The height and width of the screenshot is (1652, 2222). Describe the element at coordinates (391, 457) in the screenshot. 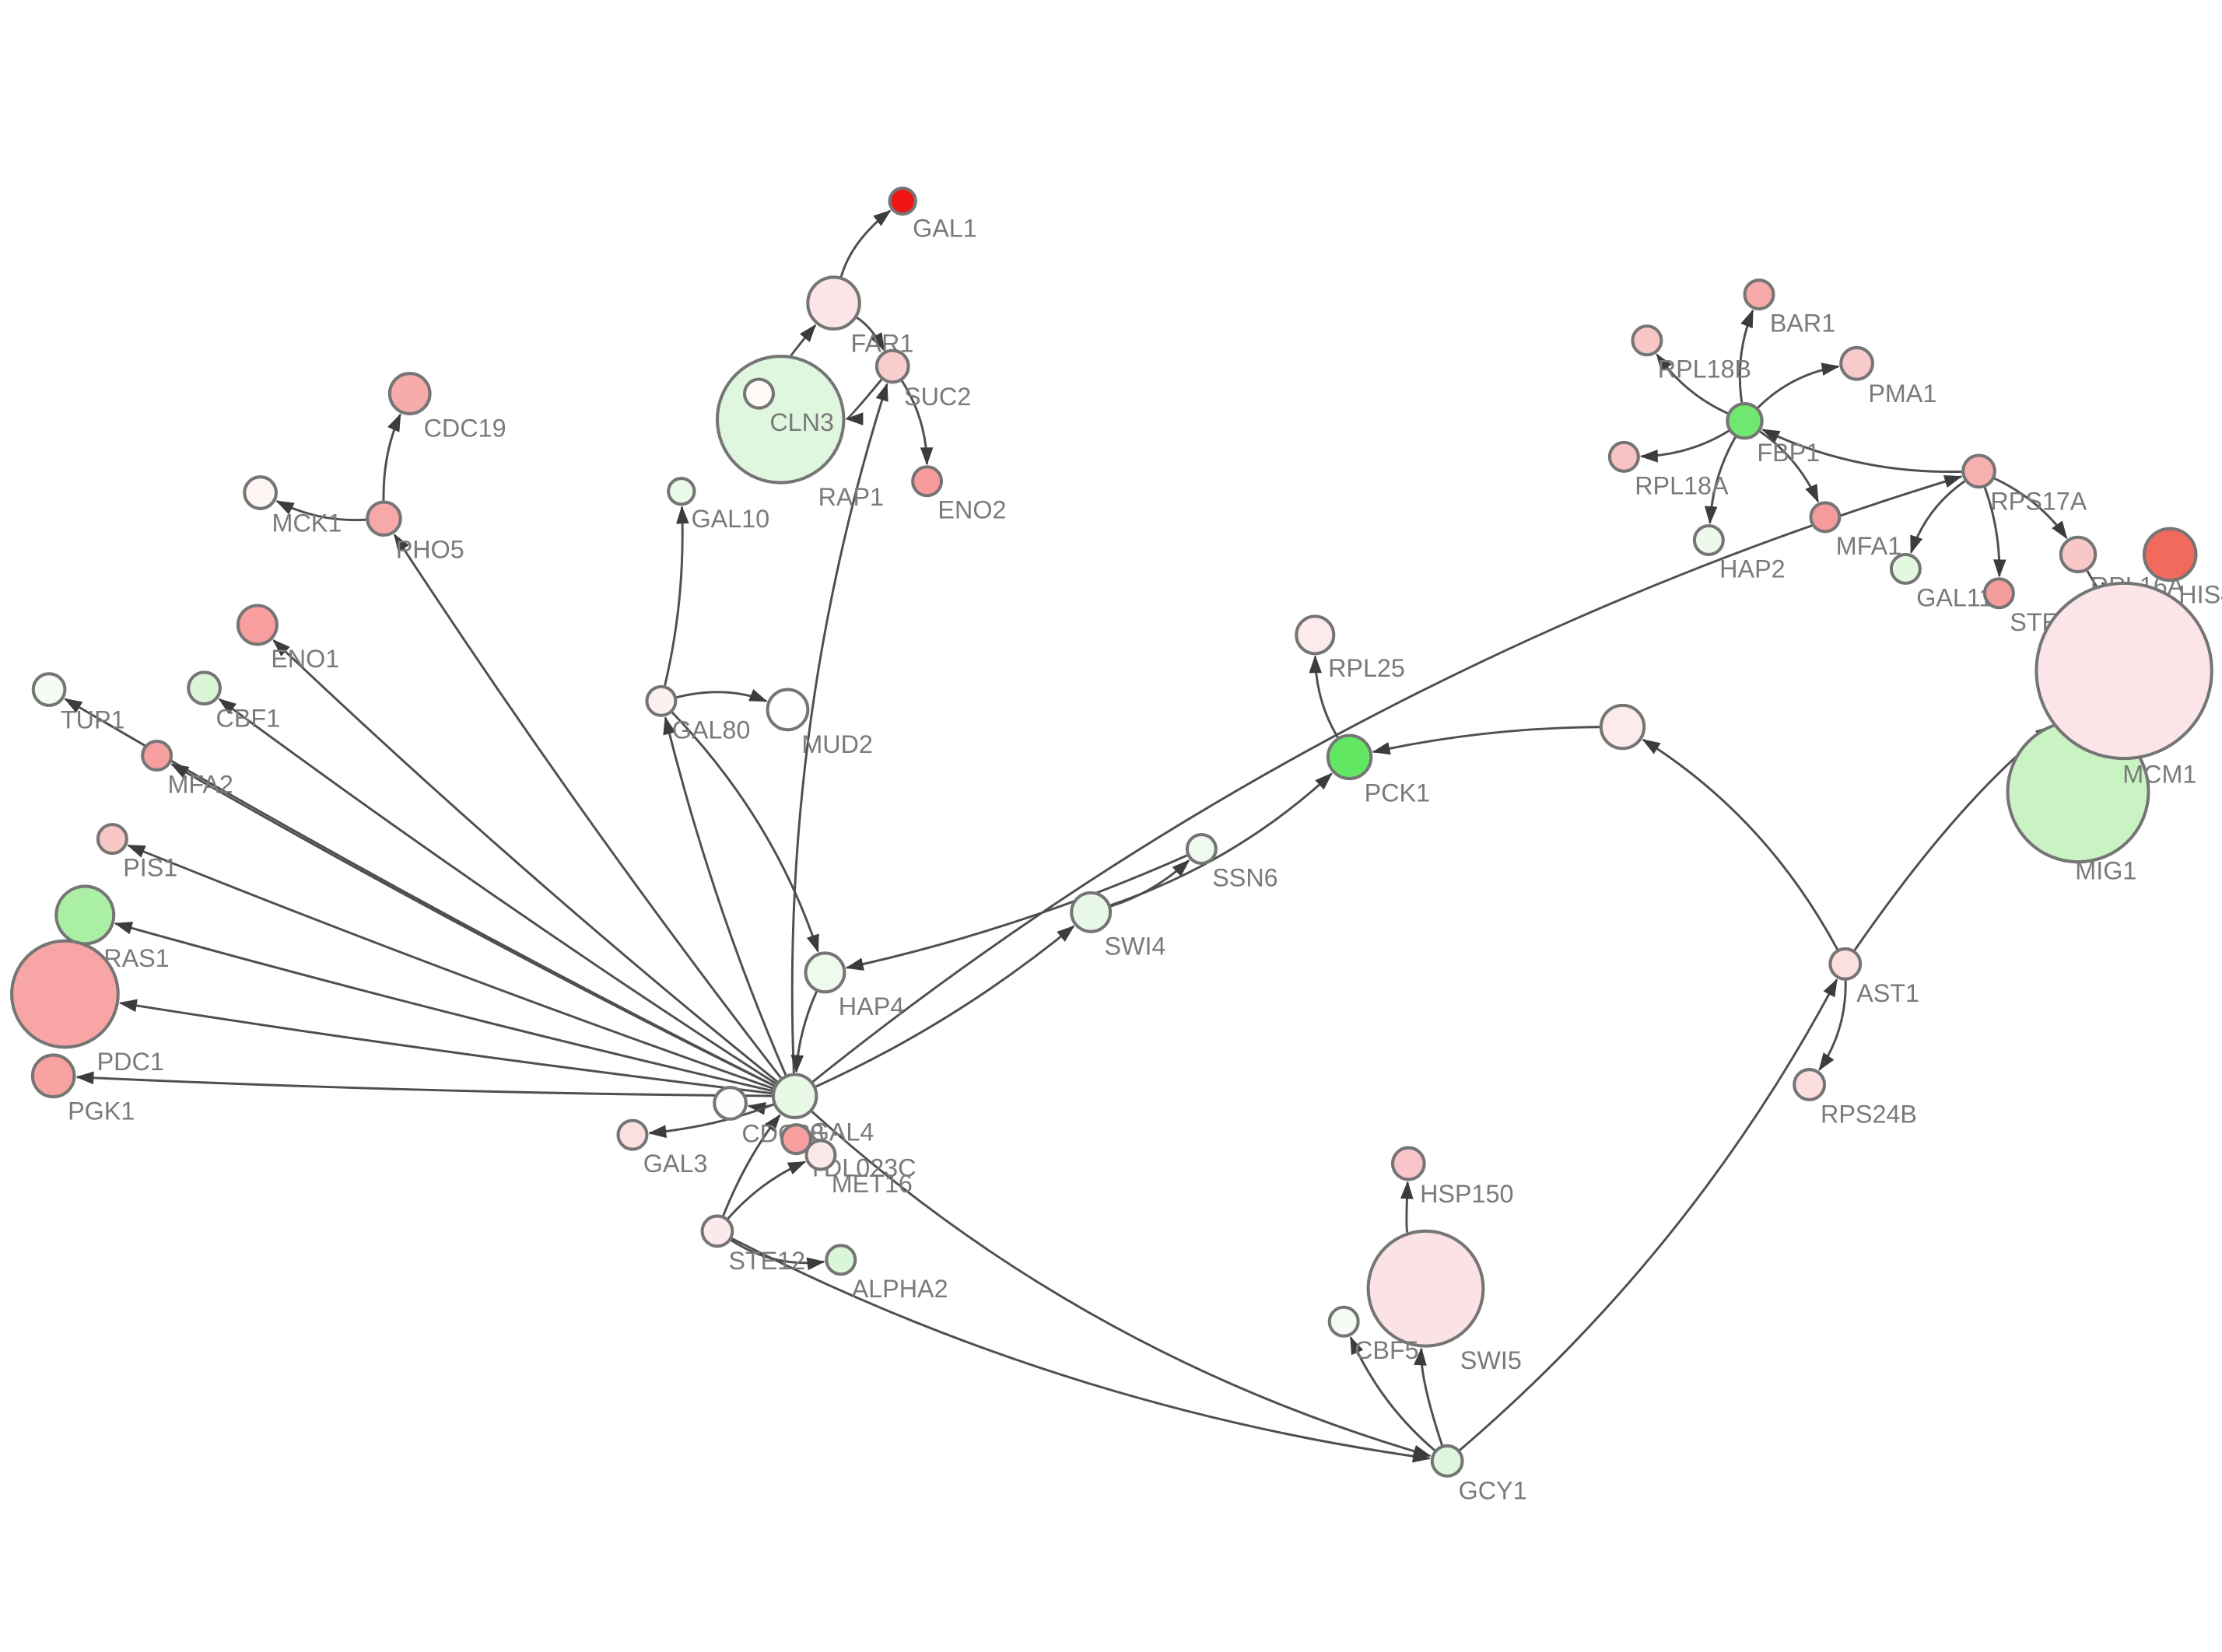

I see `edge-PHO5-CDC19` at that location.